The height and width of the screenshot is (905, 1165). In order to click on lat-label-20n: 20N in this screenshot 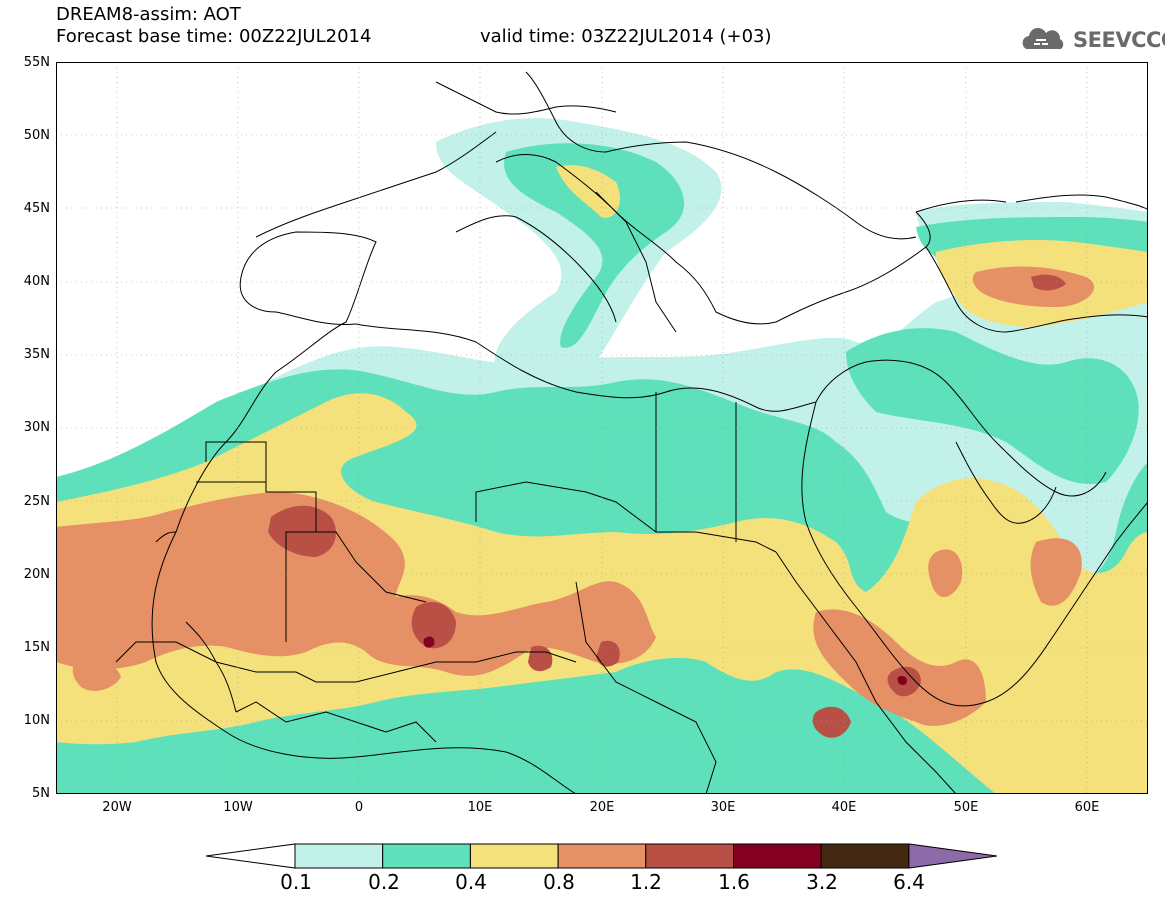, I will do `click(36, 574)`.